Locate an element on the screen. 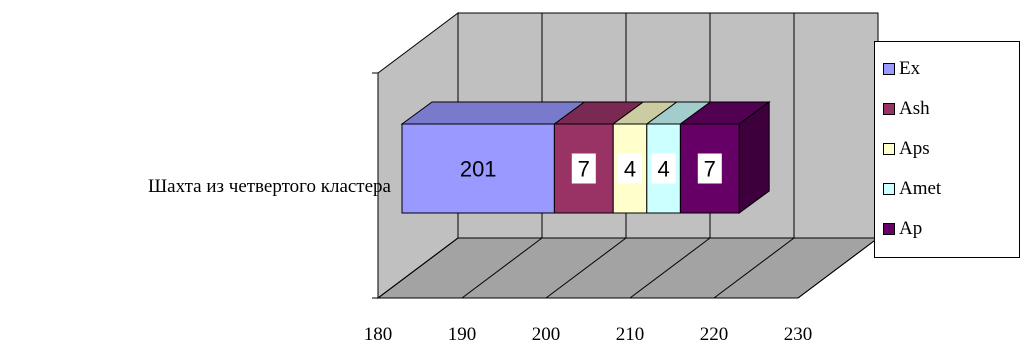  data-label-aps: 4 is located at coordinates (630, 169).